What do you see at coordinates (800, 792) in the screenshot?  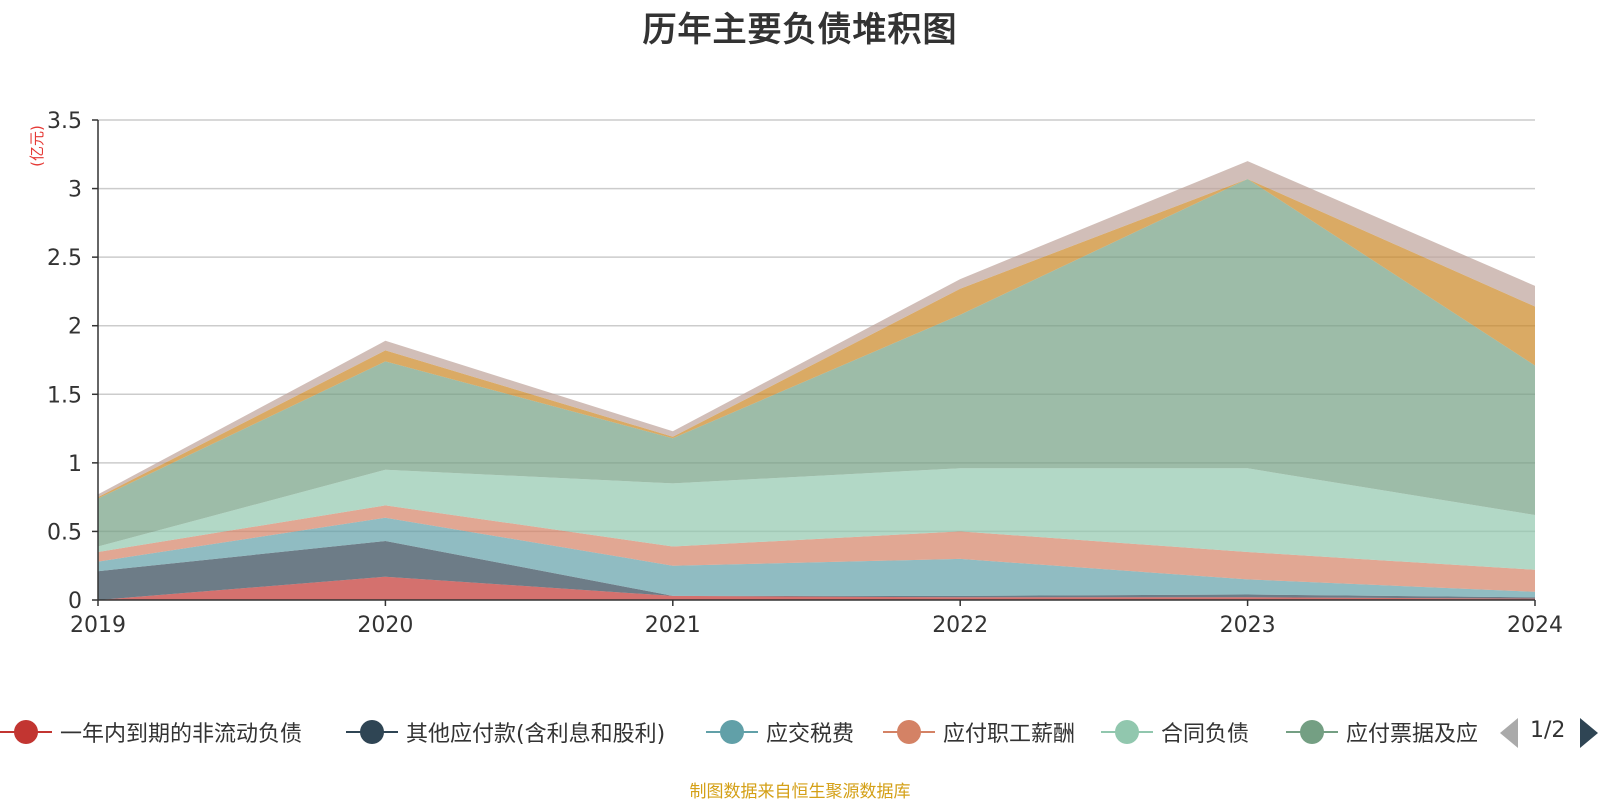 I see `source-note: 制图数据来自恒生聚源数据库` at bounding box center [800, 792].